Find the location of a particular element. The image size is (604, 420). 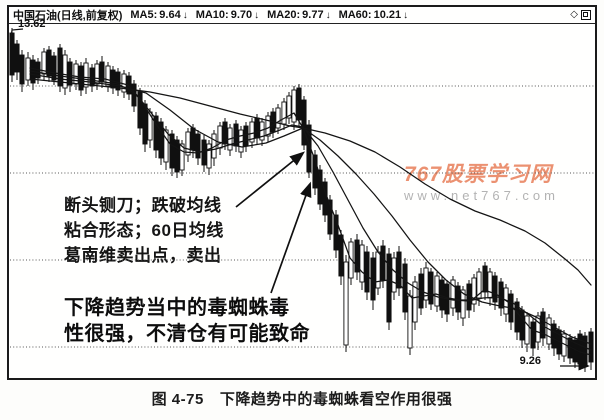

annotation-warning-line: 性很强，不清仓有可能致命 is located at coordinates (187, 334).